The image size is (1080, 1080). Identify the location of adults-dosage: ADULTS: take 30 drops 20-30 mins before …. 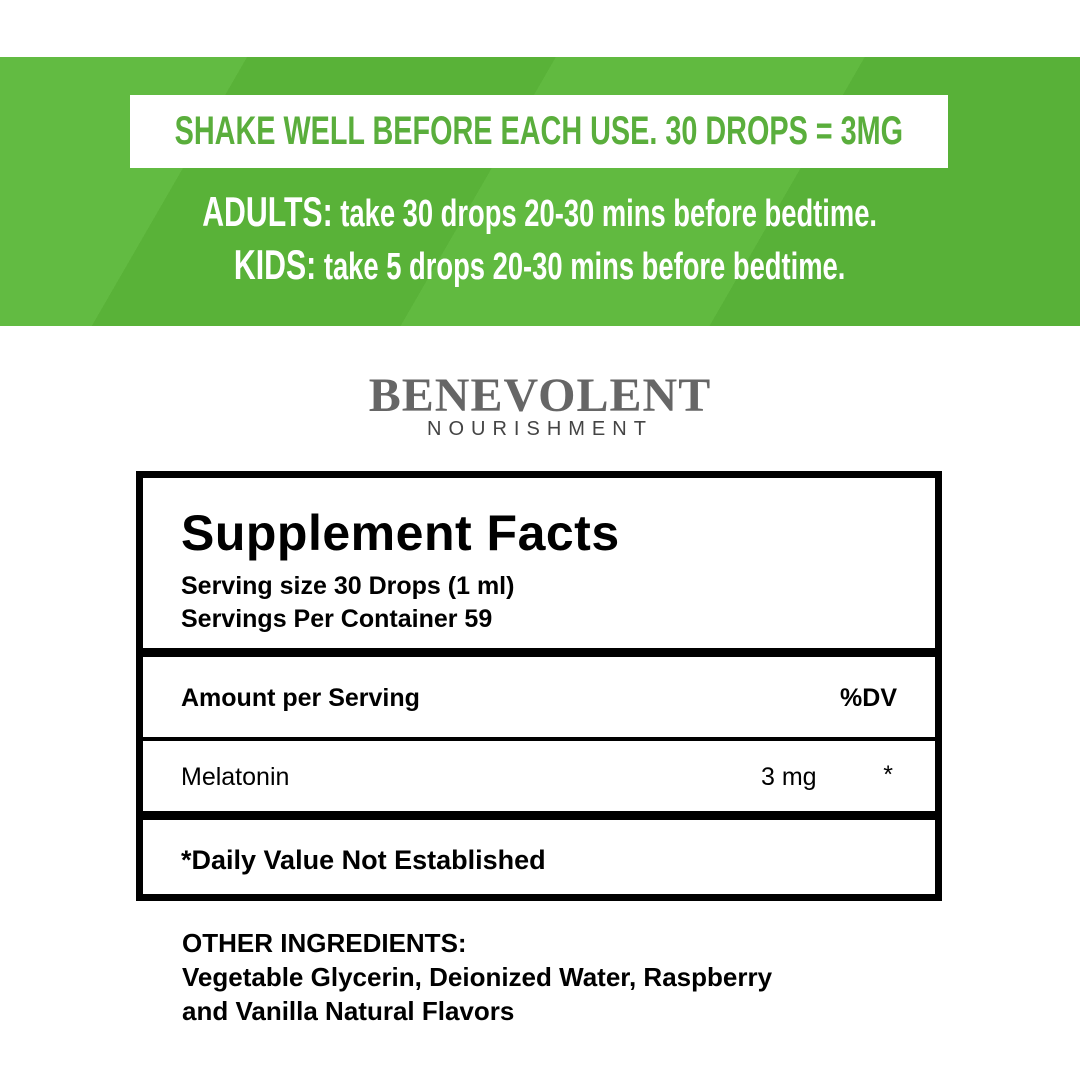
(540, 212).